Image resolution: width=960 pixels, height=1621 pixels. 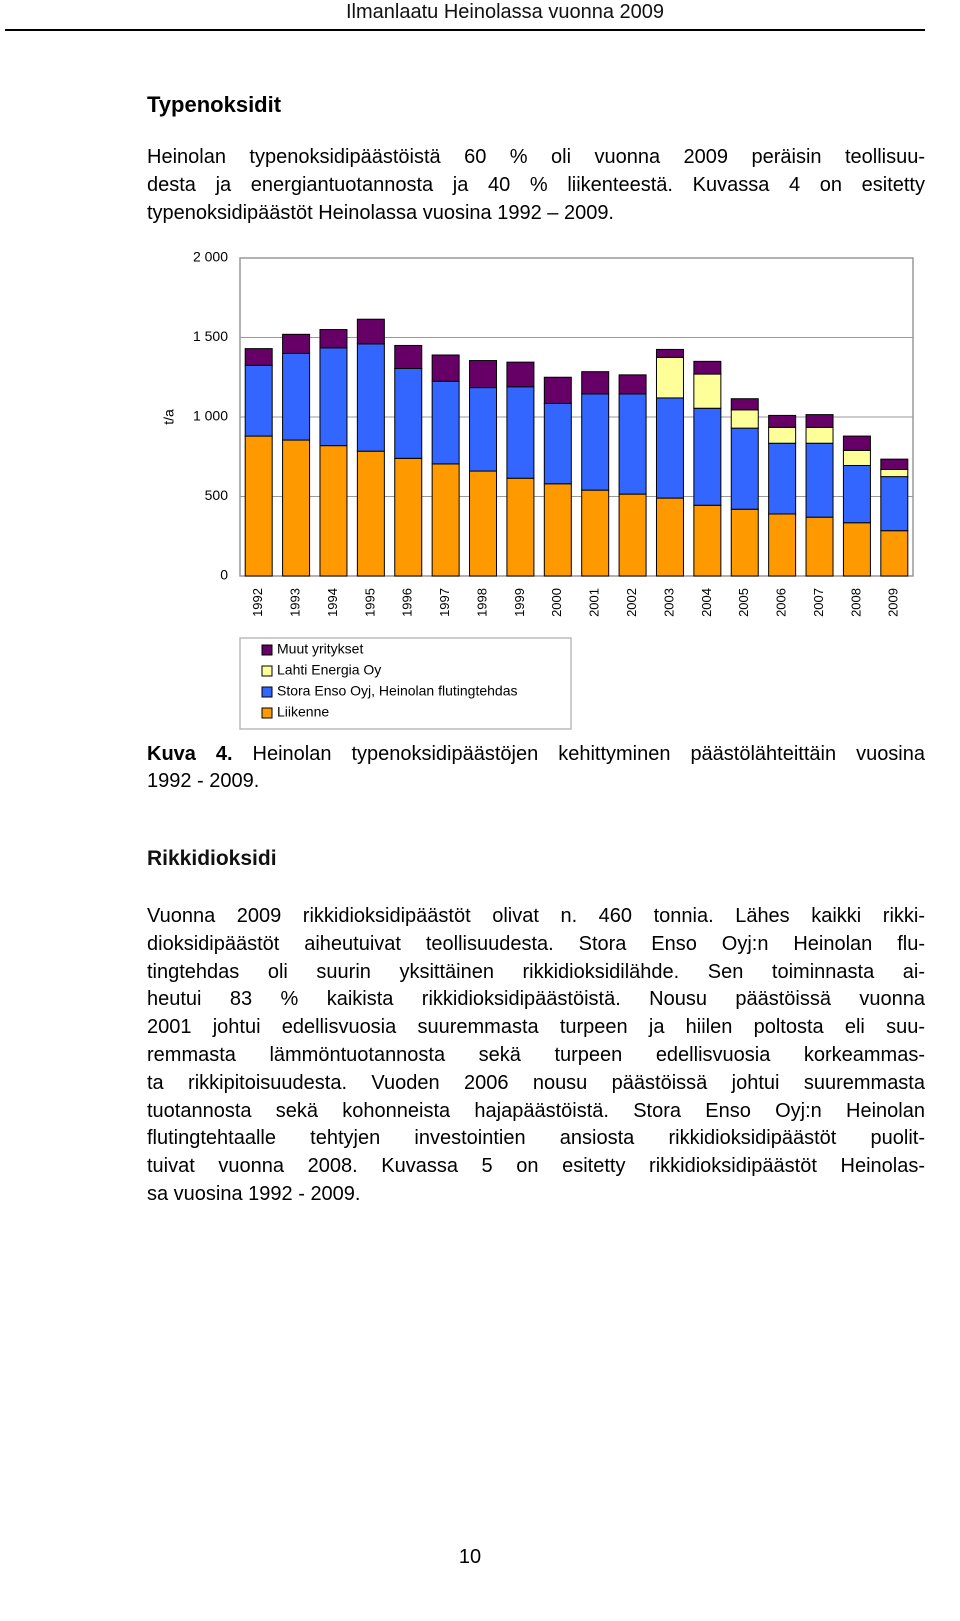 What do you see at coordinates (169, 417) in the screenshot?
I see `y-axis-label: t/a` at bounding box center [169, 417].